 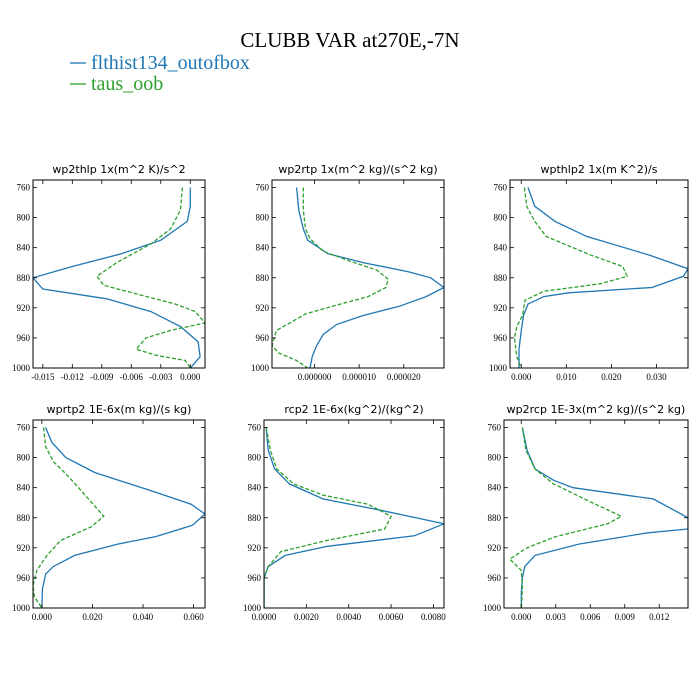 What do you see at coordinates (43, 377) in the screenshot?
I see `x-tick-label: -0.015` at bounding box center [43, 377].